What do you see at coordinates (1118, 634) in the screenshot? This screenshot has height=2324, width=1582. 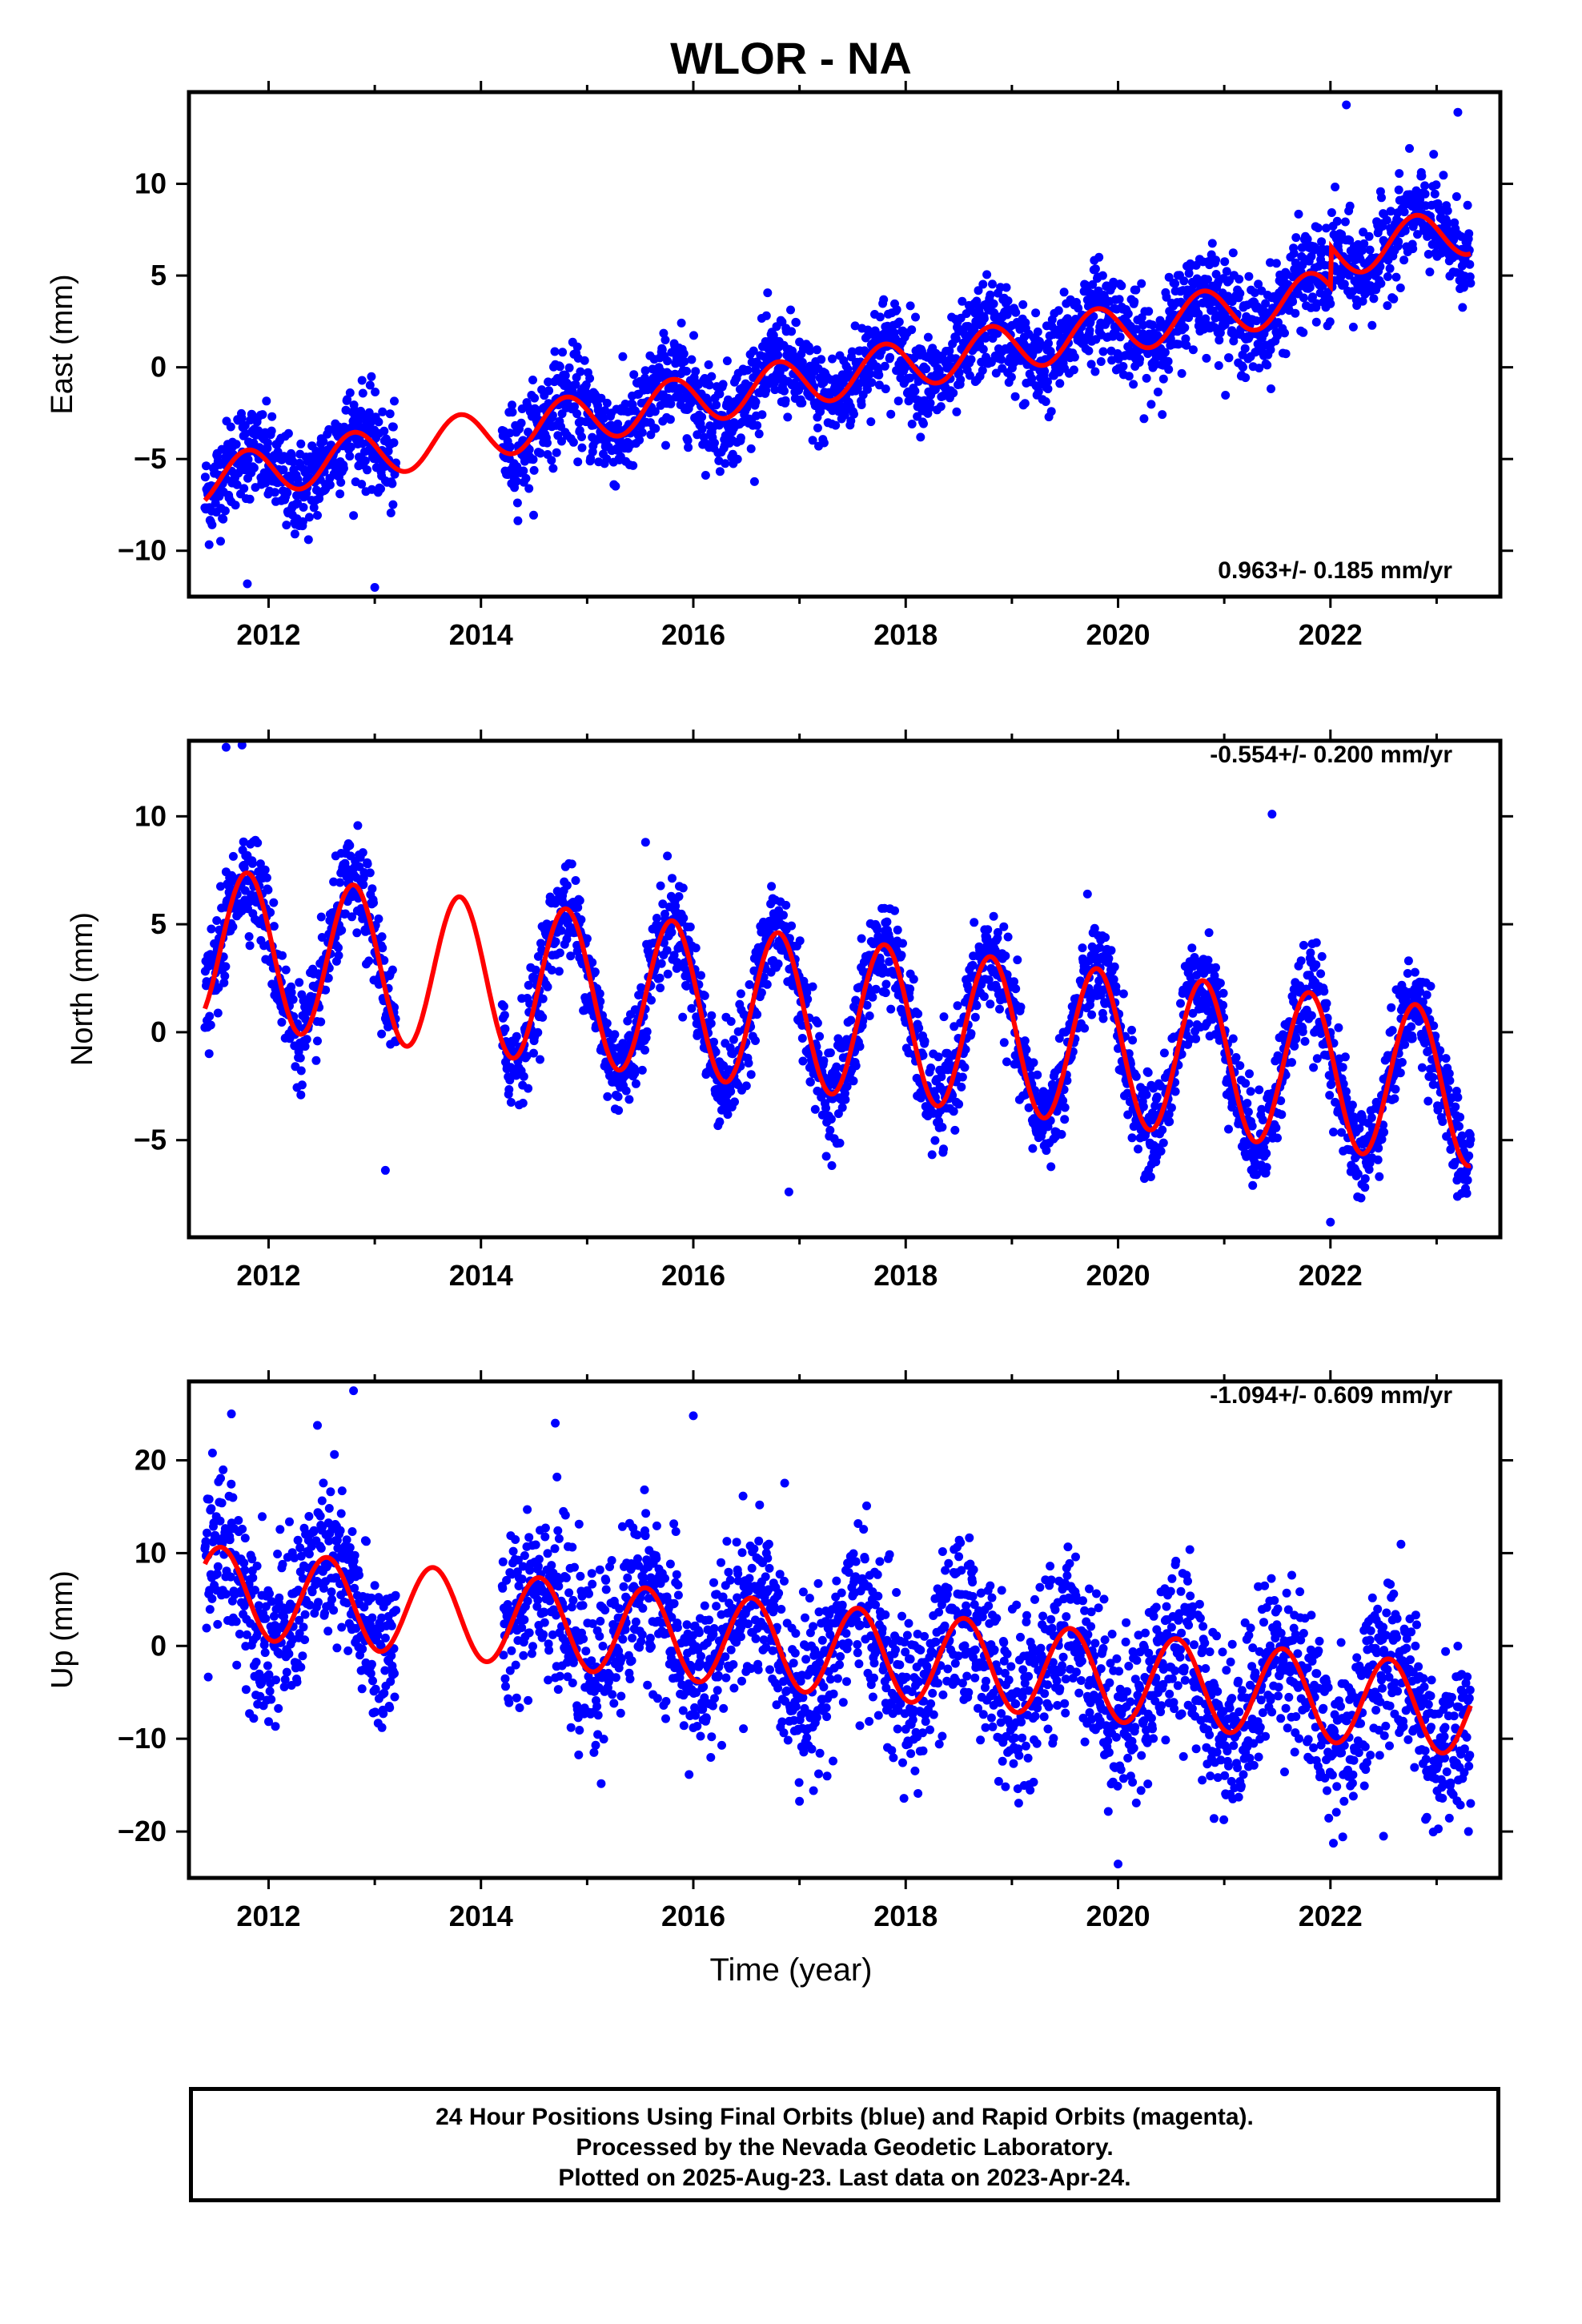 I see `east-x-tick-label: 2020` at bounding box center [1118, 634].